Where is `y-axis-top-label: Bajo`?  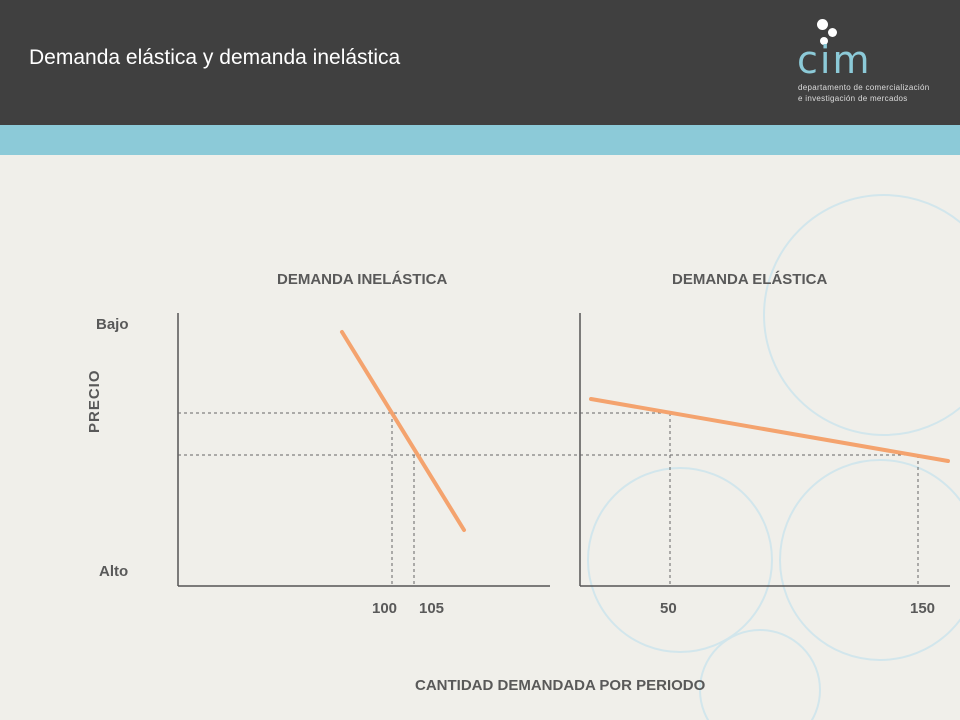
y-axis-top-label: Bajo is located at coordinates (112, 324).